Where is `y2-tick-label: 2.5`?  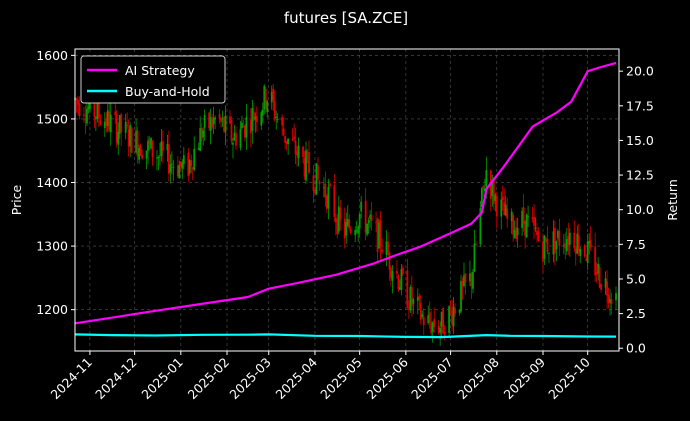
y2-tick-label: 2.5 is located at coordinates (636, 313).